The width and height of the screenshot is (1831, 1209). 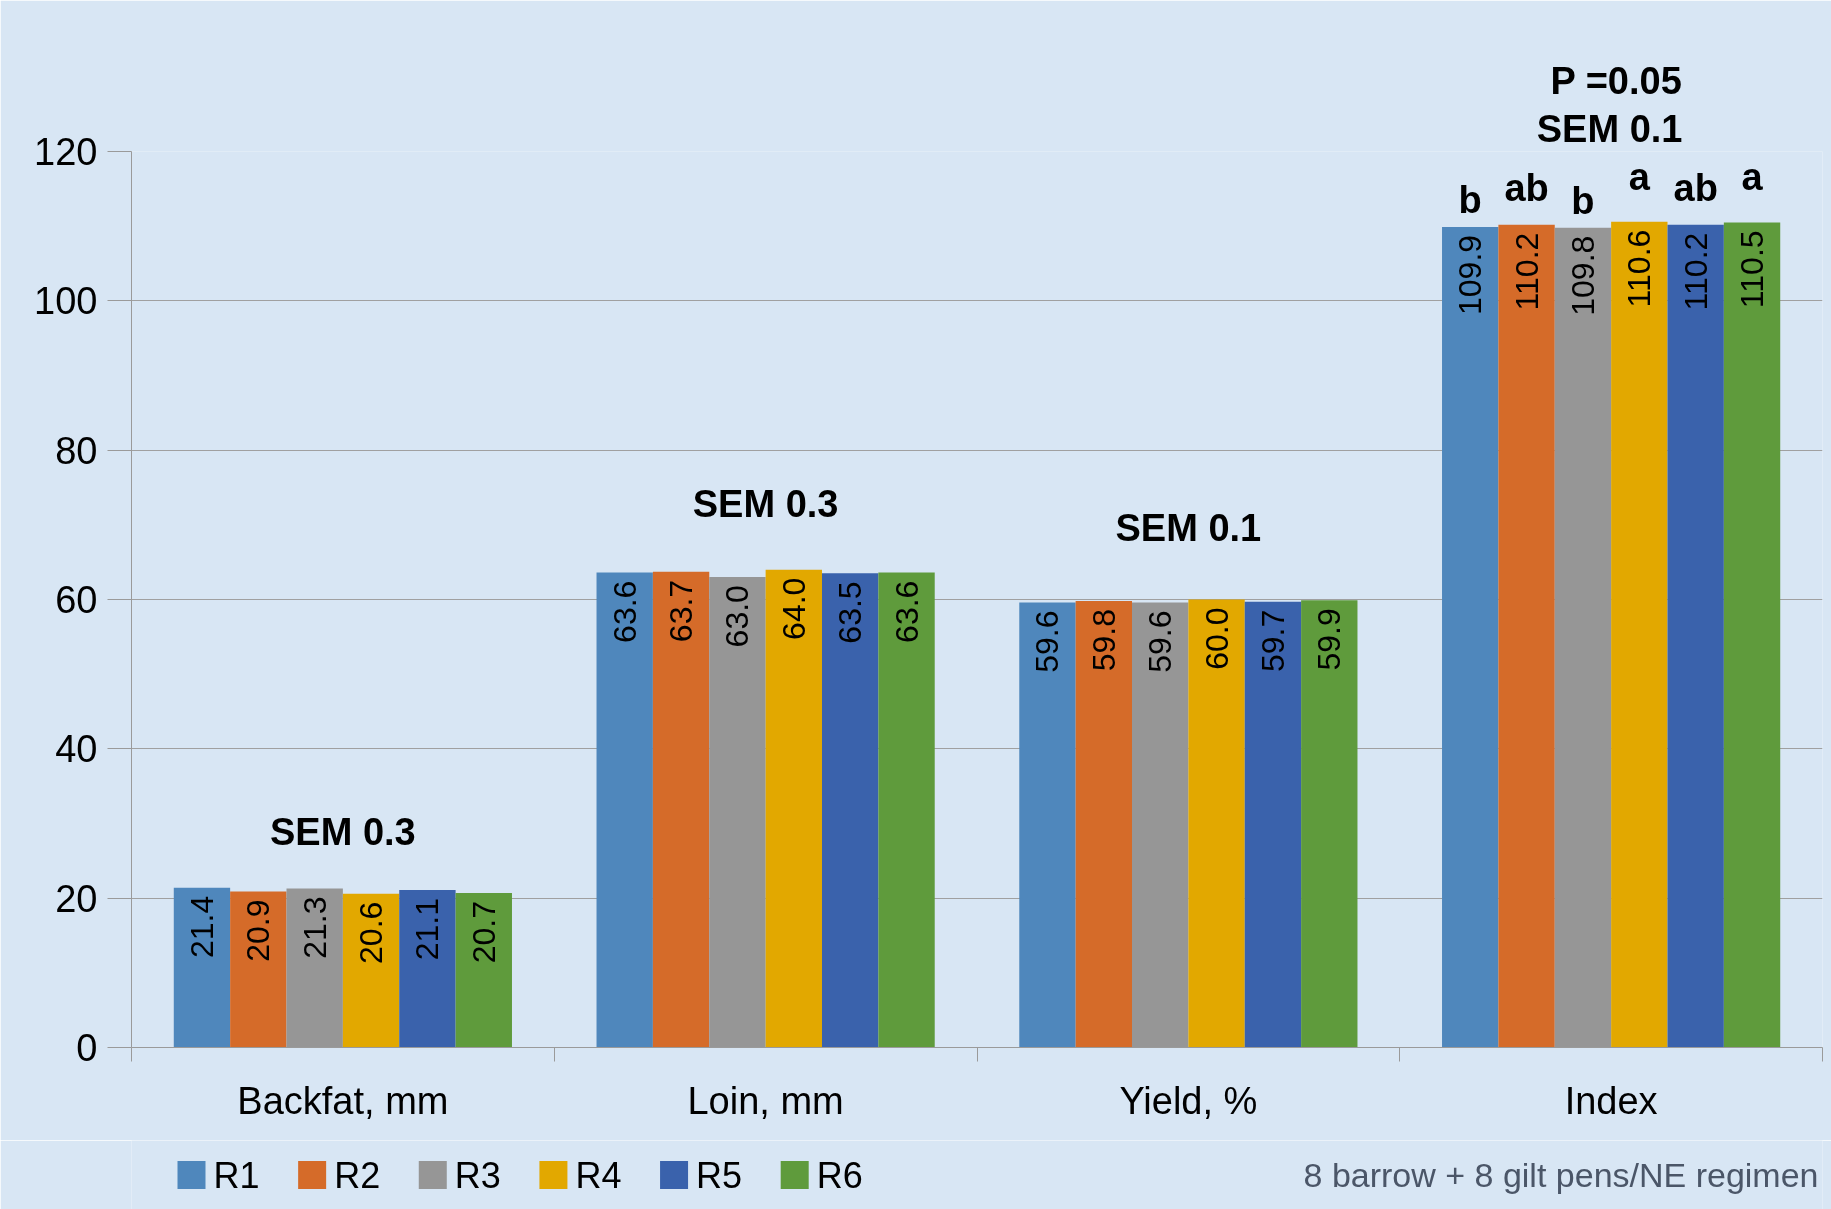 What do you see at coordinates (1216, 638) in the screenshot?
I see `data-label: 60.0` at bounding box center [1216, 638].